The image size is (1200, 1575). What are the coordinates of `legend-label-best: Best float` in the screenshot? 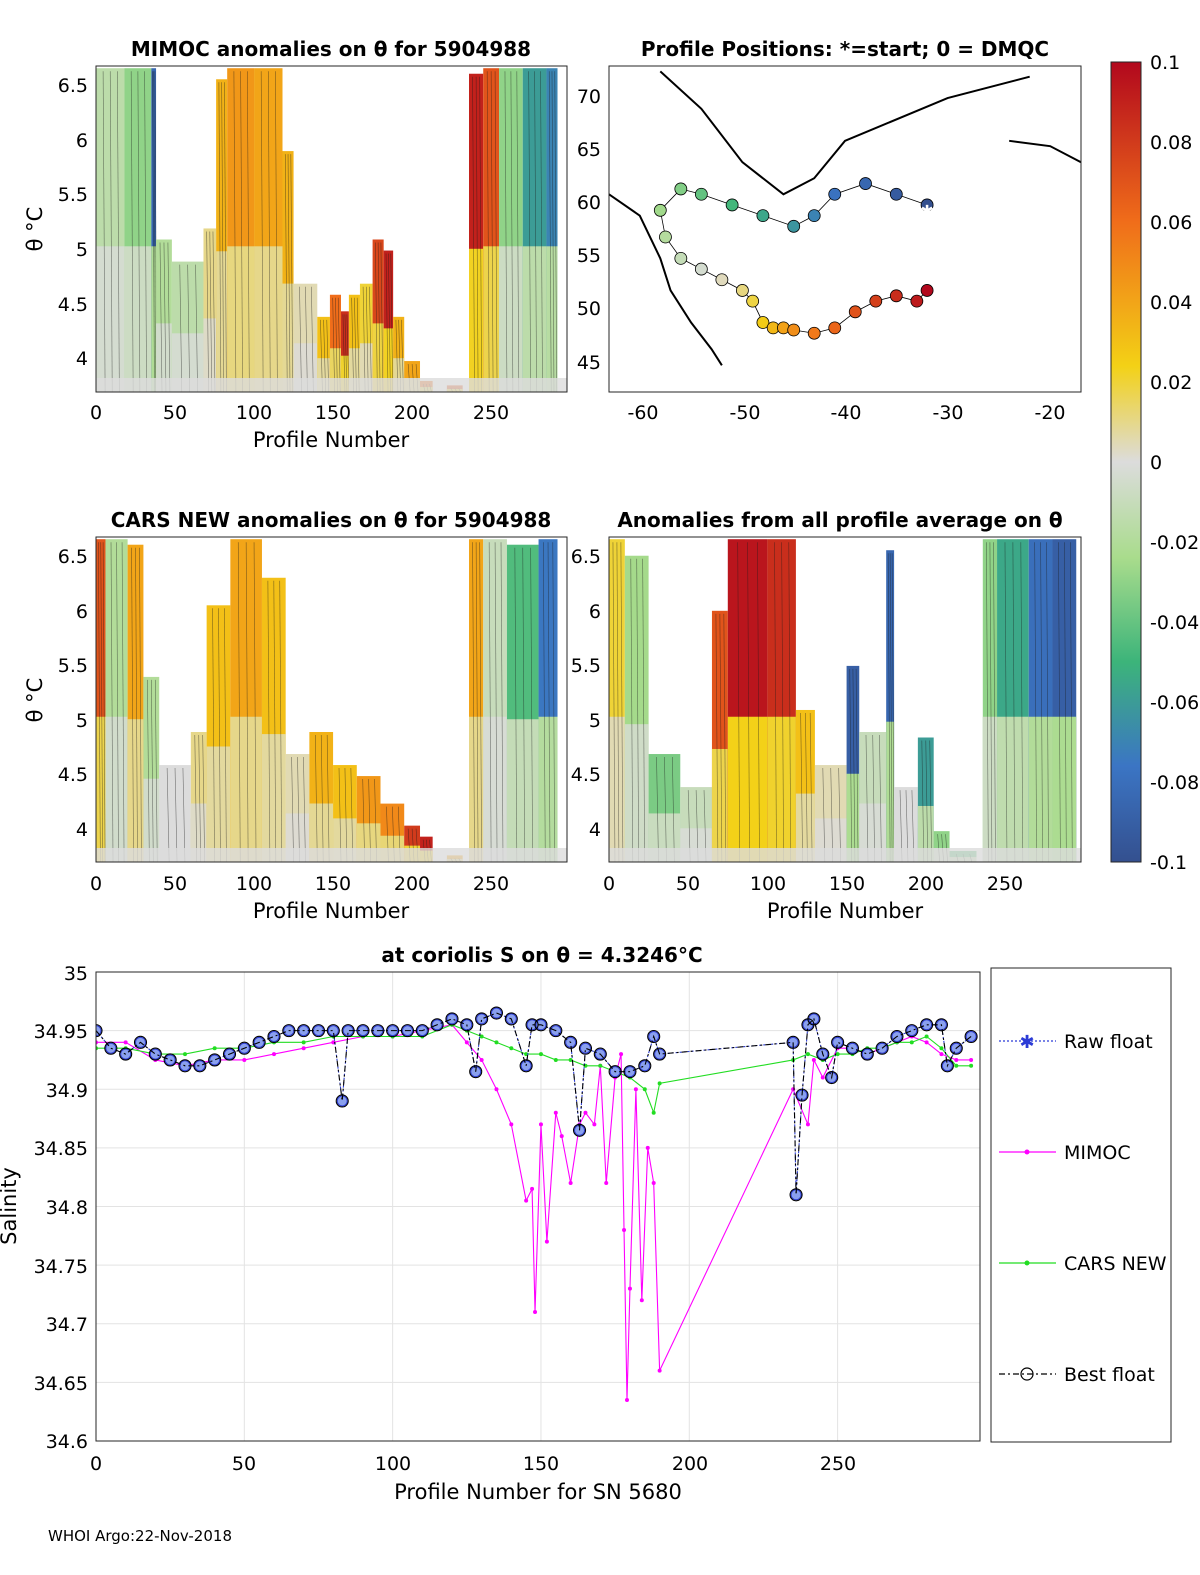 It's located at (1109, 1375).